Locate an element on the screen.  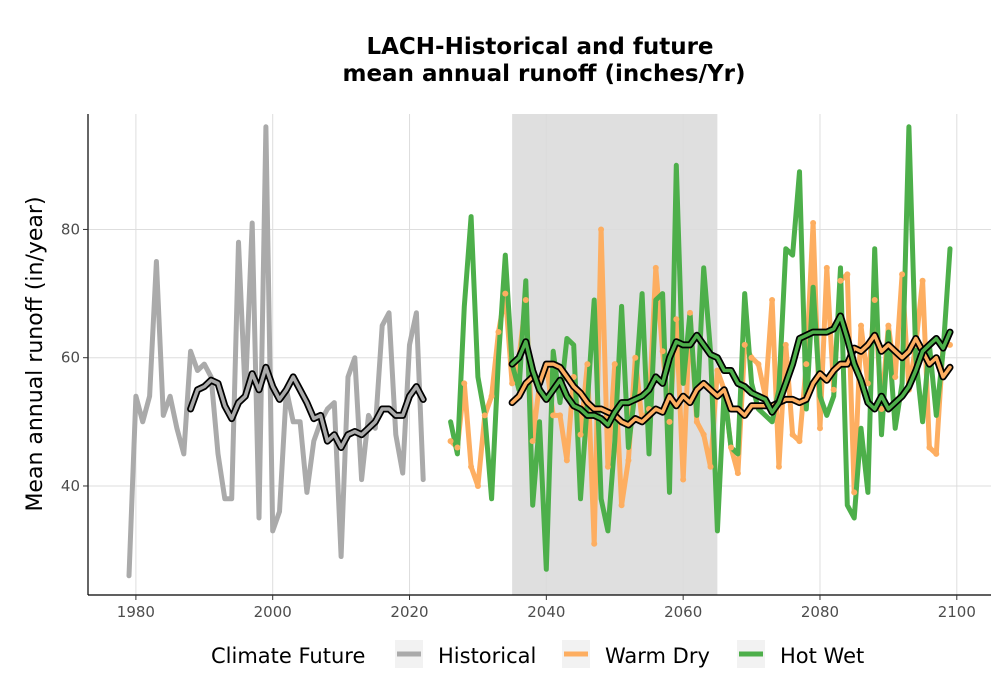
y-tick-label: 60 is located at coordinates (70, 358).